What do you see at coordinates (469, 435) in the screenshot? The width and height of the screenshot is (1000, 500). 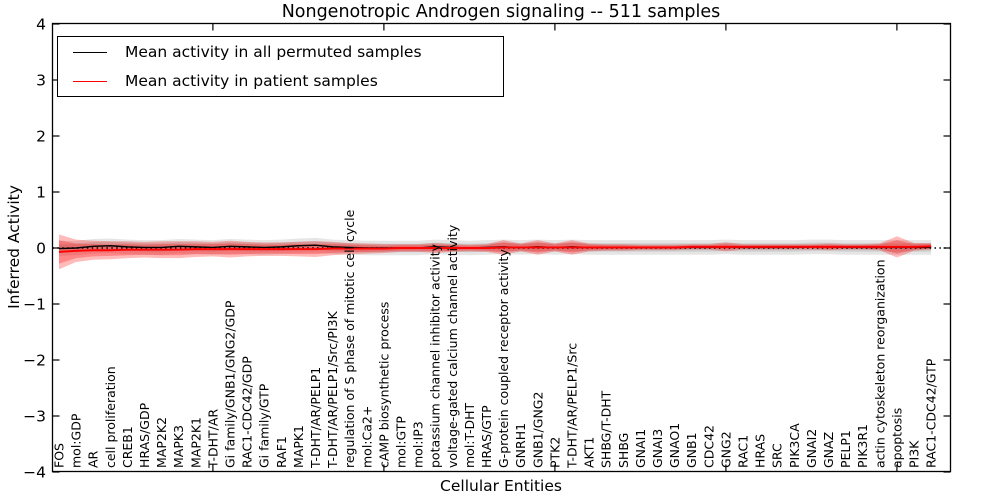 I see `x-category-label: mol:T-DHT` at bounding box center [469, 435].